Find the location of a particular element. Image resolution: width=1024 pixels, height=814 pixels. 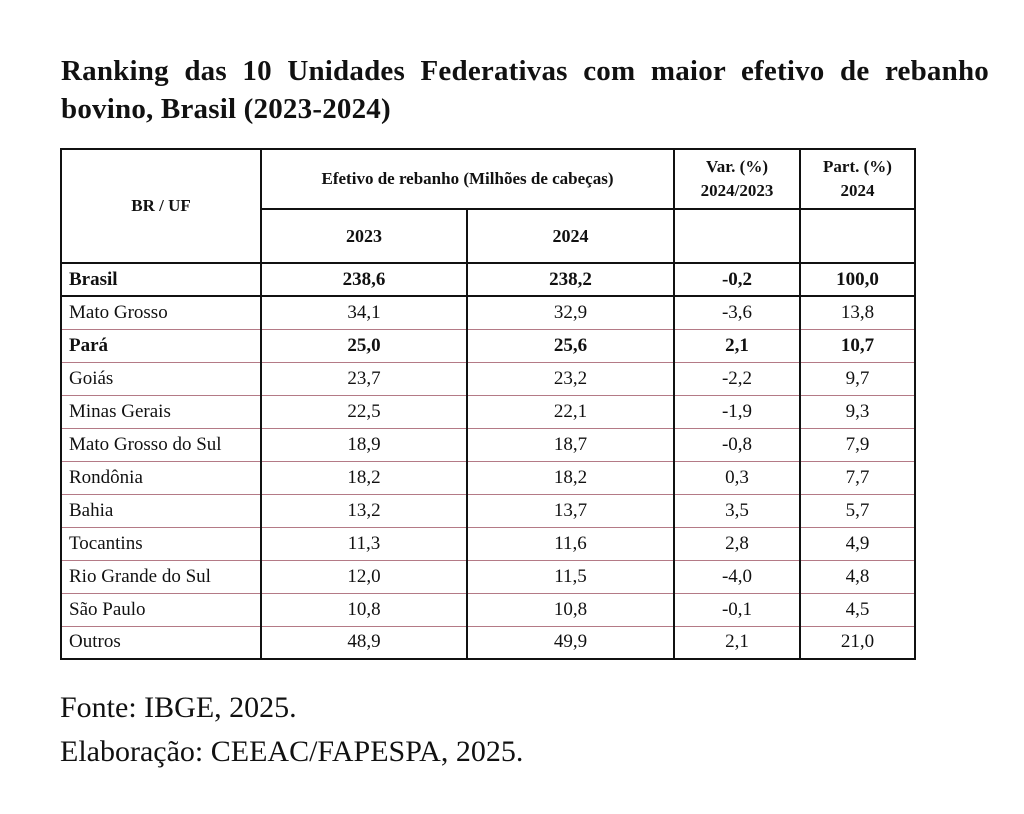

cell-var: 2,8 is located at coordinates (737, 543).